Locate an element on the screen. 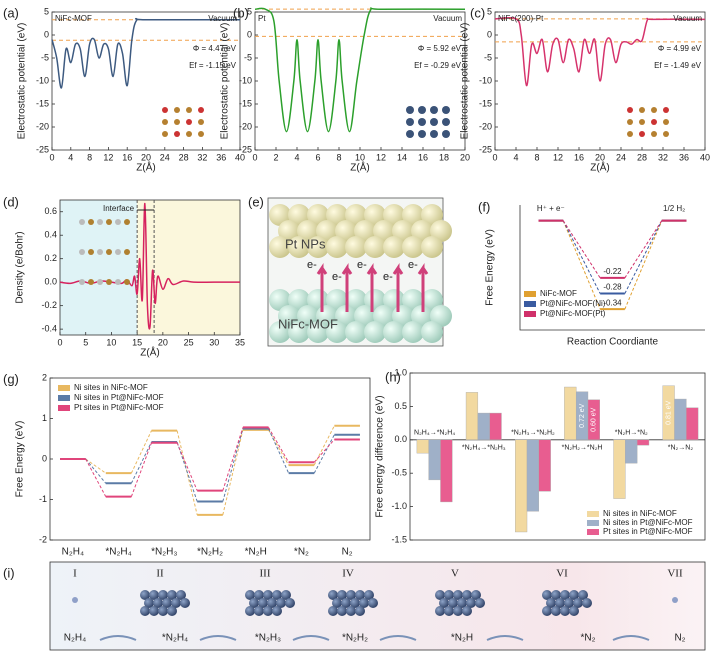  panel-label: (i) is located at coordinates (9, 572).